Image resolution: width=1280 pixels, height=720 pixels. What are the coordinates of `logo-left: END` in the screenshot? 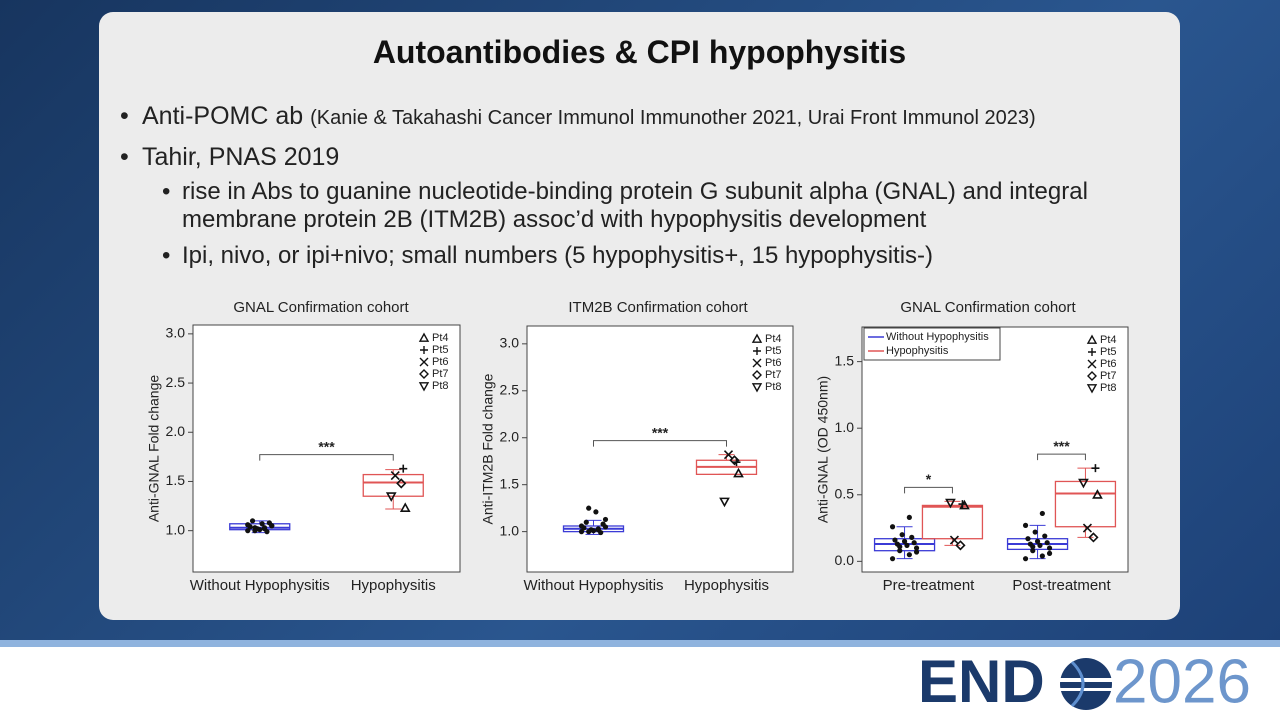 It's located at (981, 681).